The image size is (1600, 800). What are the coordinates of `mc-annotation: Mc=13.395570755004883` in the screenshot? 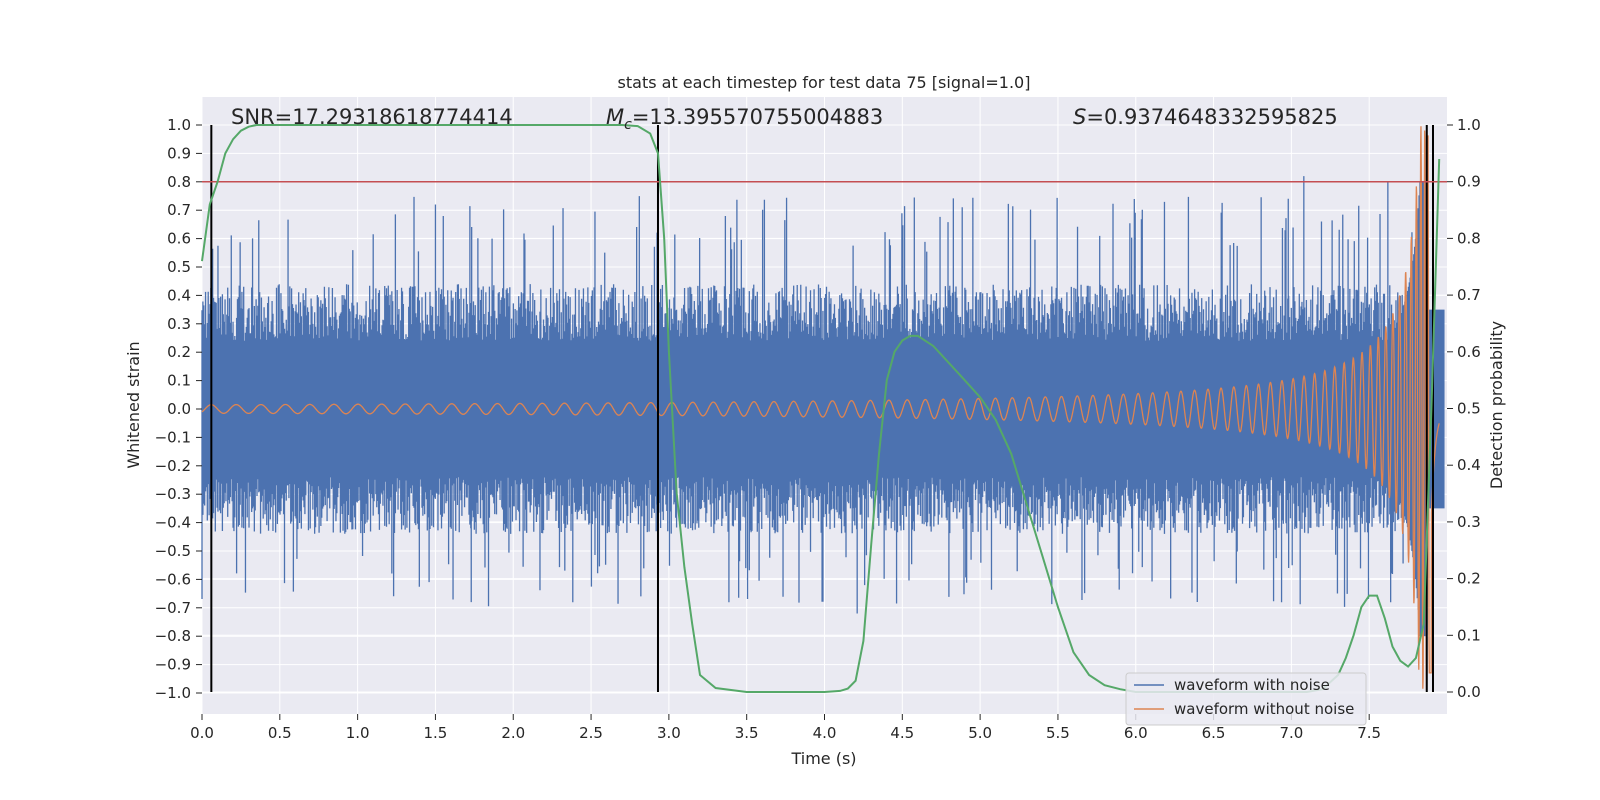 It's located at (744, 119).